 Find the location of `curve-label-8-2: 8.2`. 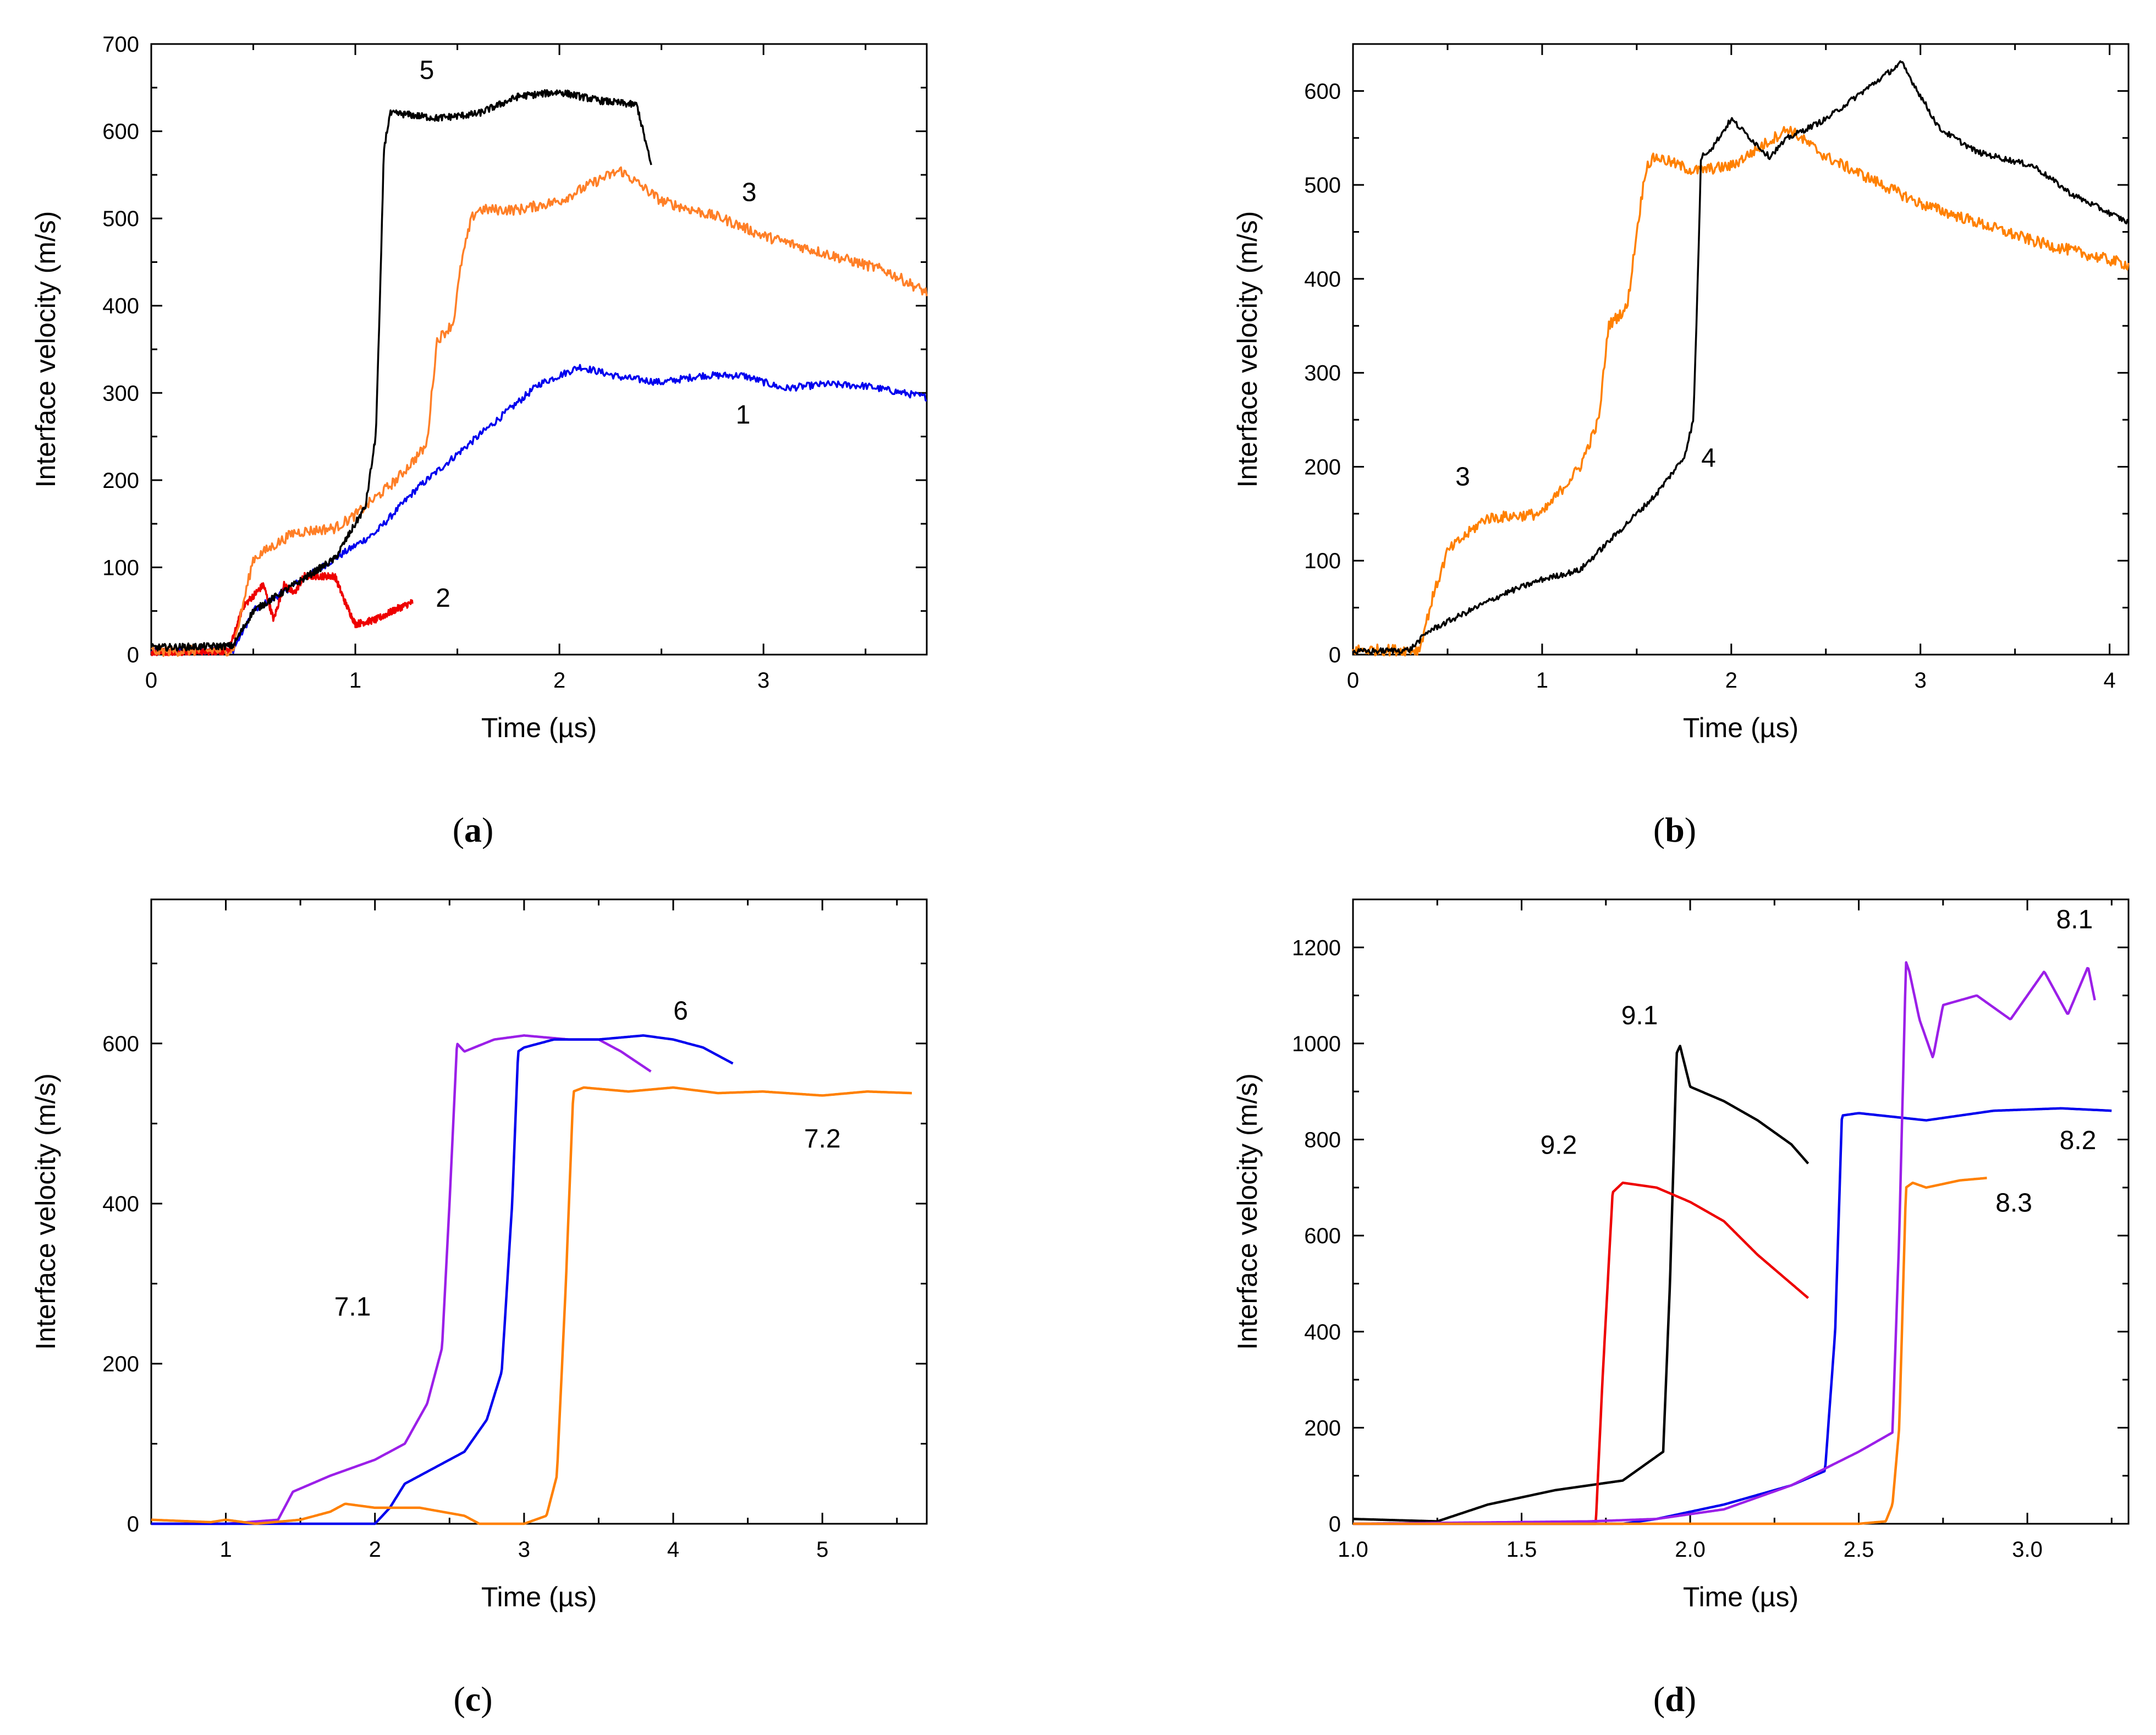

curve-label-8-2: 8.2 is located at coordinates (2078, 1140).